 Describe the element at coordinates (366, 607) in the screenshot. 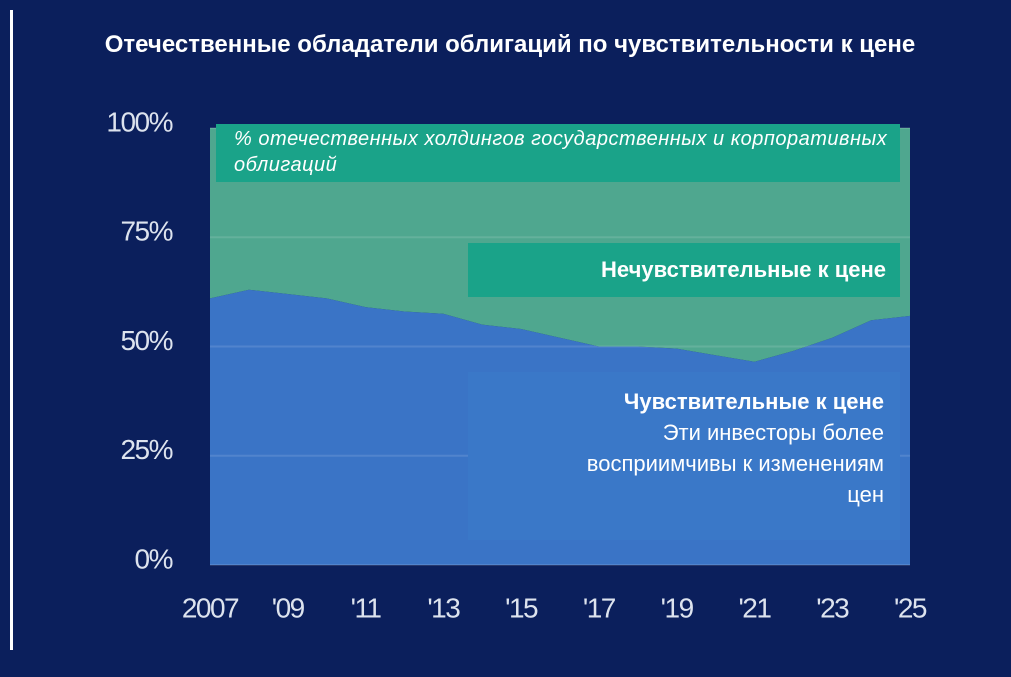

I see `x-tick-label: '11` at that location.